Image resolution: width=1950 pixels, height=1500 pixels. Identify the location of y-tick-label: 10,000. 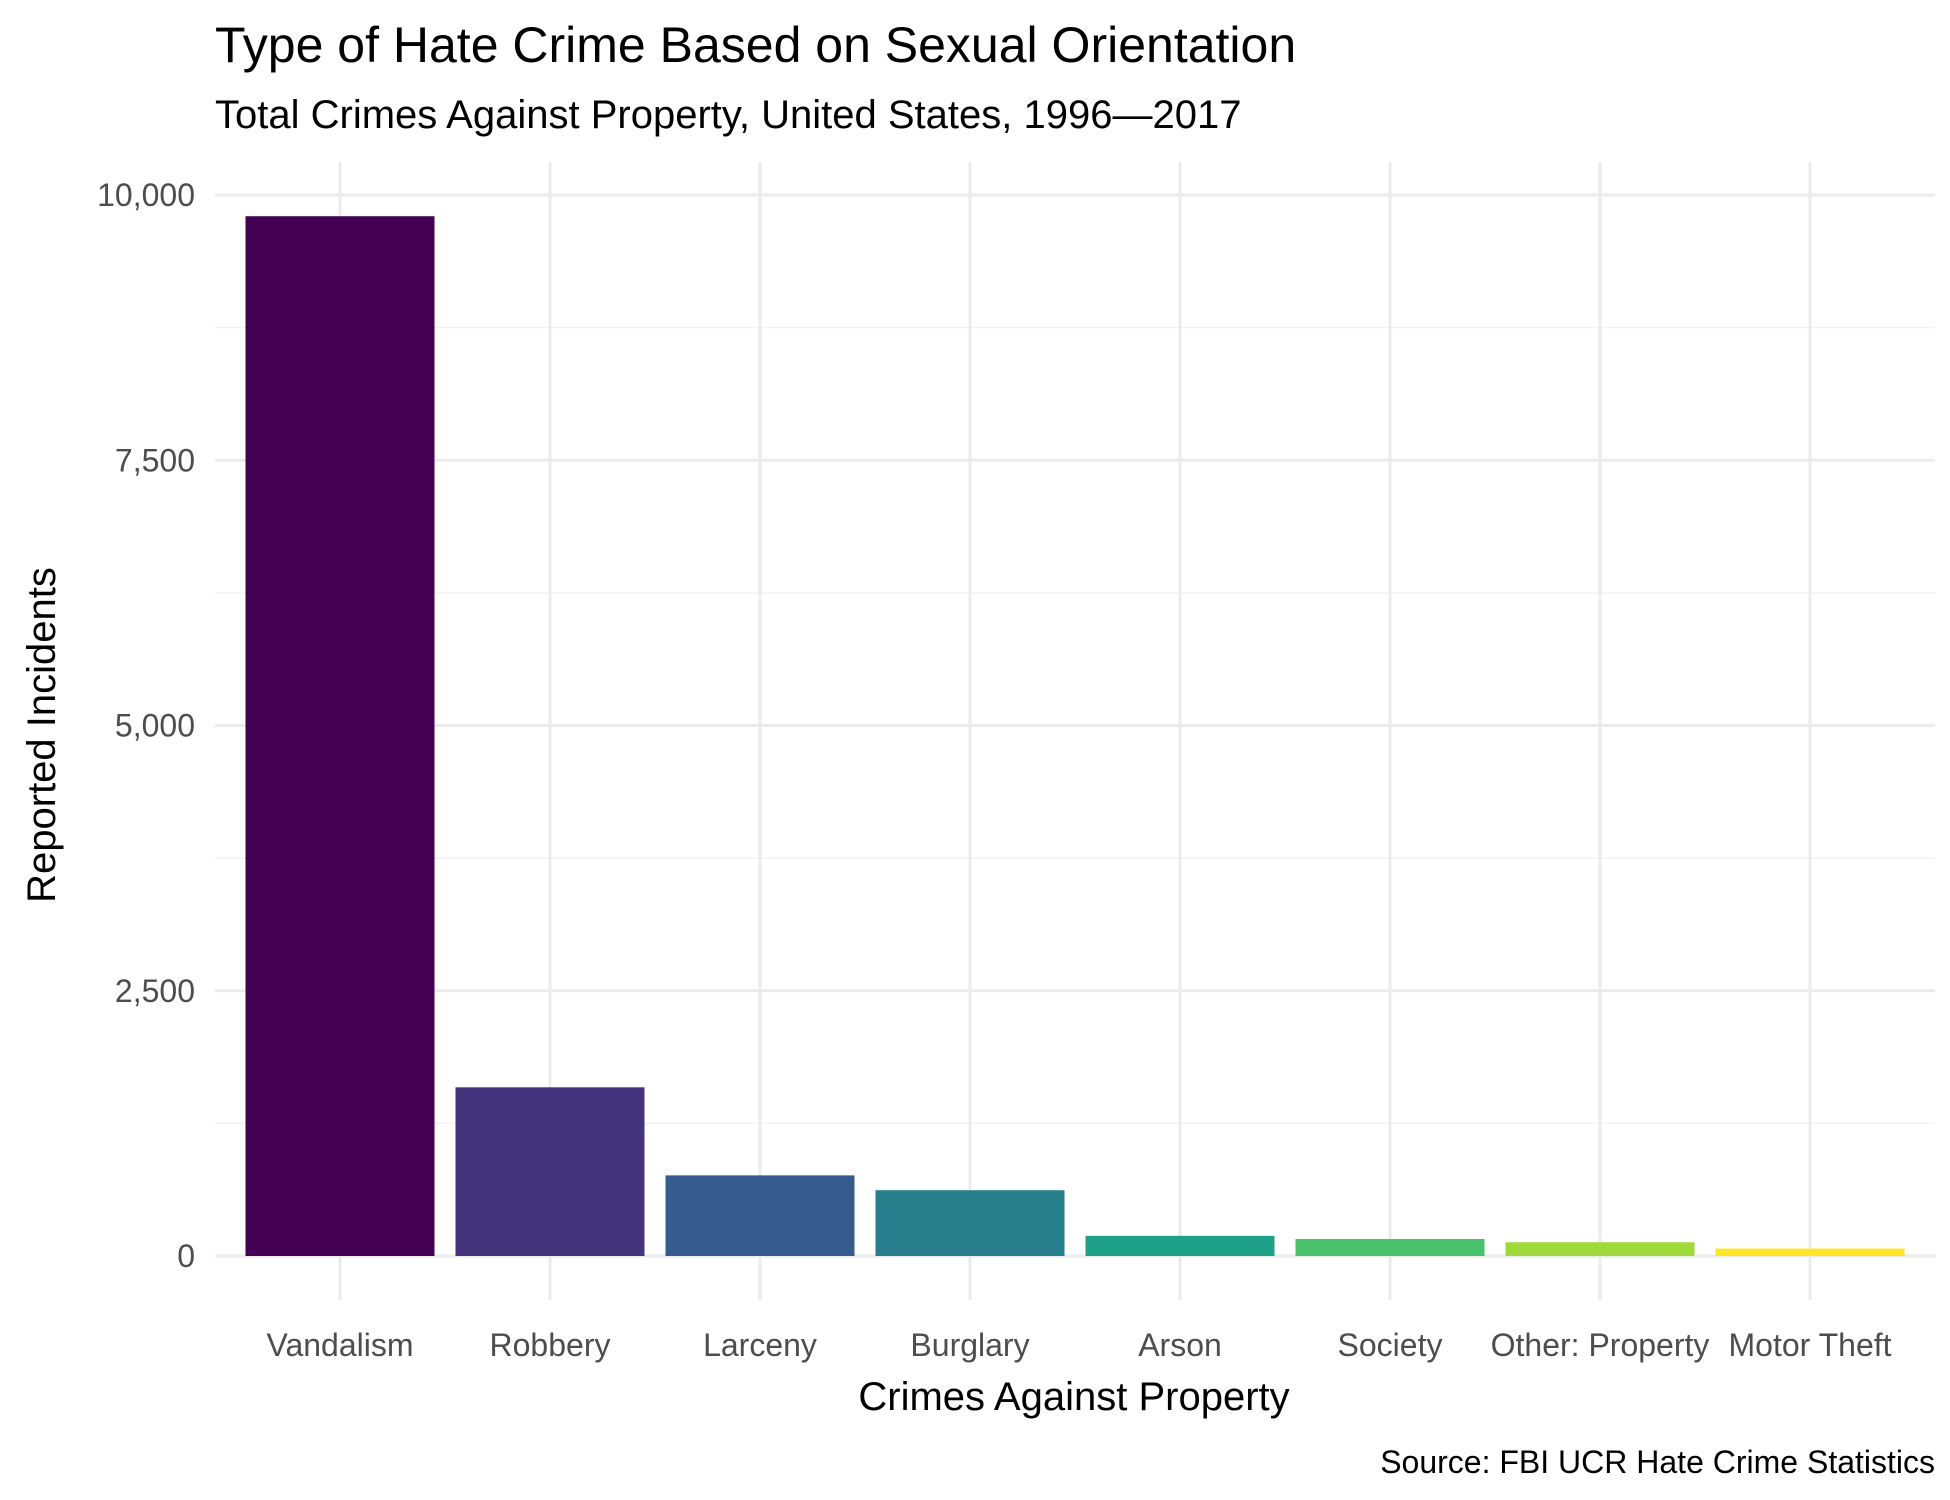
(146, 195).